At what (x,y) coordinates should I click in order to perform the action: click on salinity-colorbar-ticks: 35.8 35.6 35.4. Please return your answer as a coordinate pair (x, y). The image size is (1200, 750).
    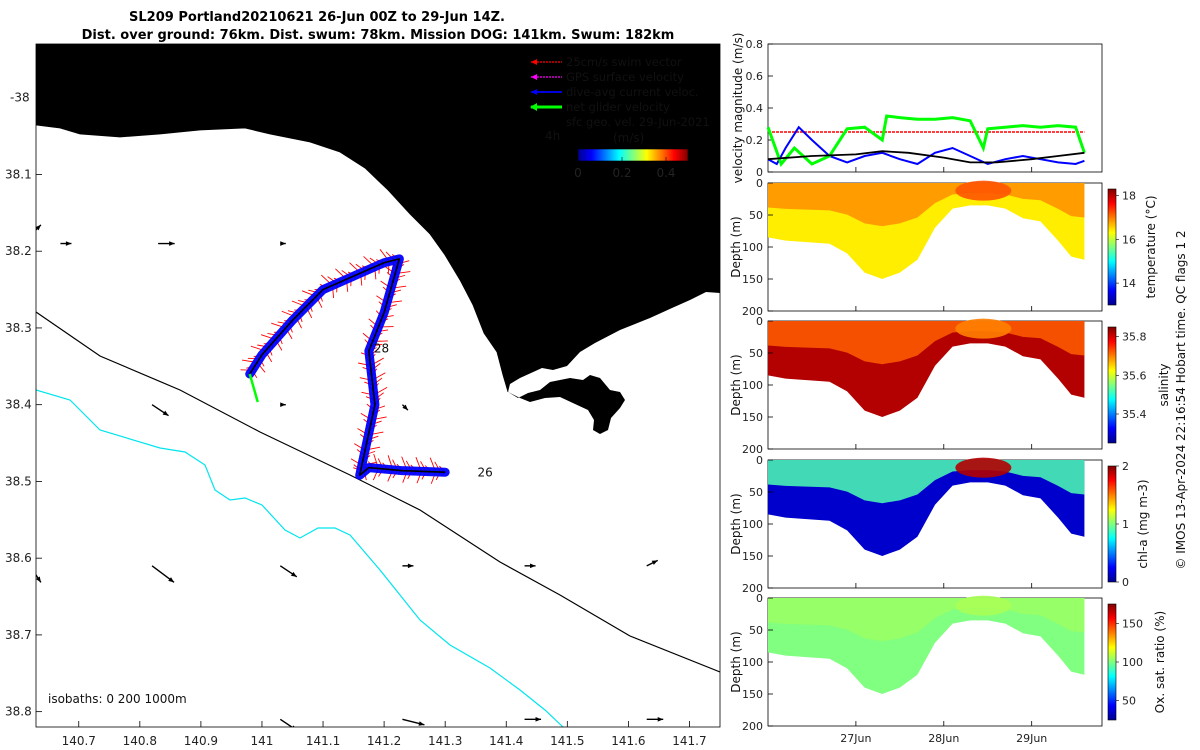
    Looking at the image, I should click on (1131, 376).